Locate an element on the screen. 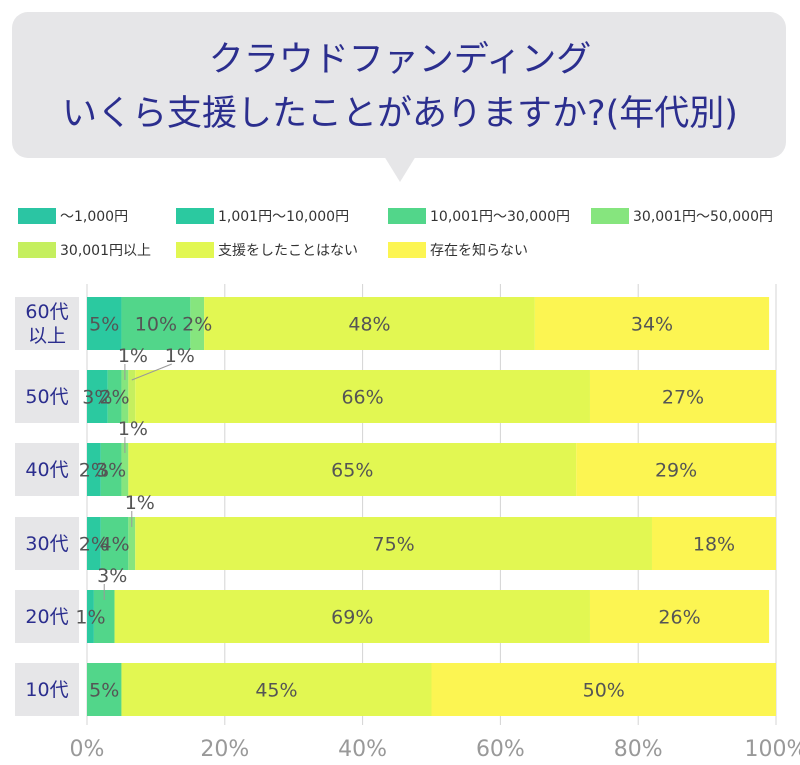  bar-value-label: 65% is located at coordinates (352, 471).